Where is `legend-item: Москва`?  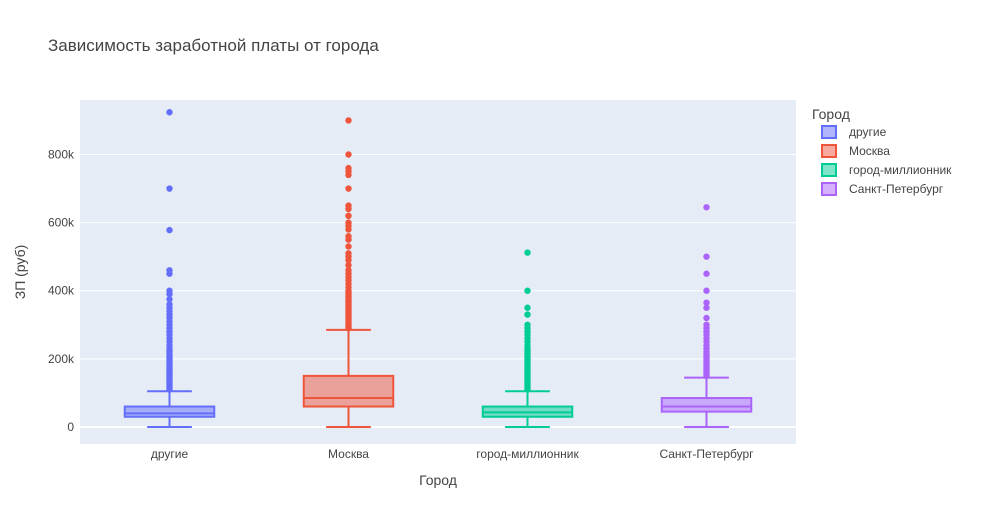
legend-item: Москва is located at coordinates (855, 151).